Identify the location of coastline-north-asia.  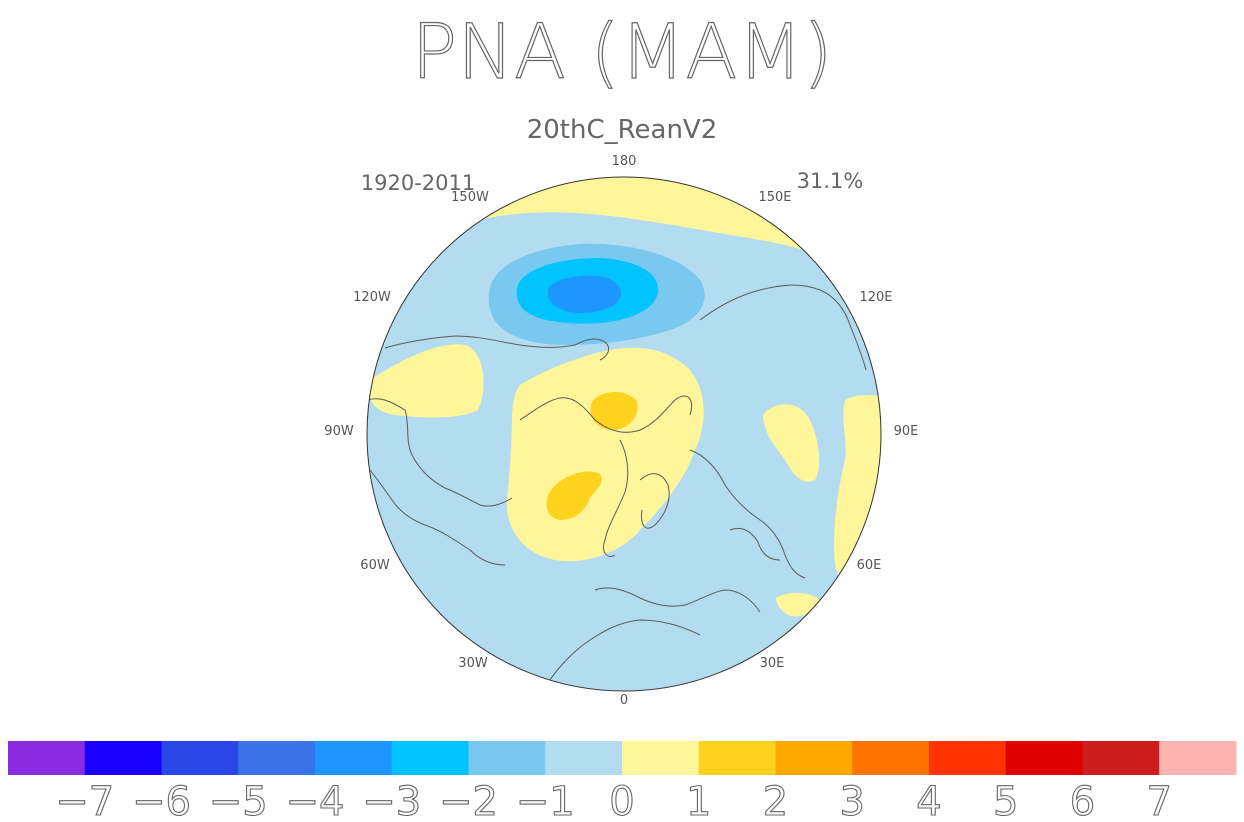
(783, 327).